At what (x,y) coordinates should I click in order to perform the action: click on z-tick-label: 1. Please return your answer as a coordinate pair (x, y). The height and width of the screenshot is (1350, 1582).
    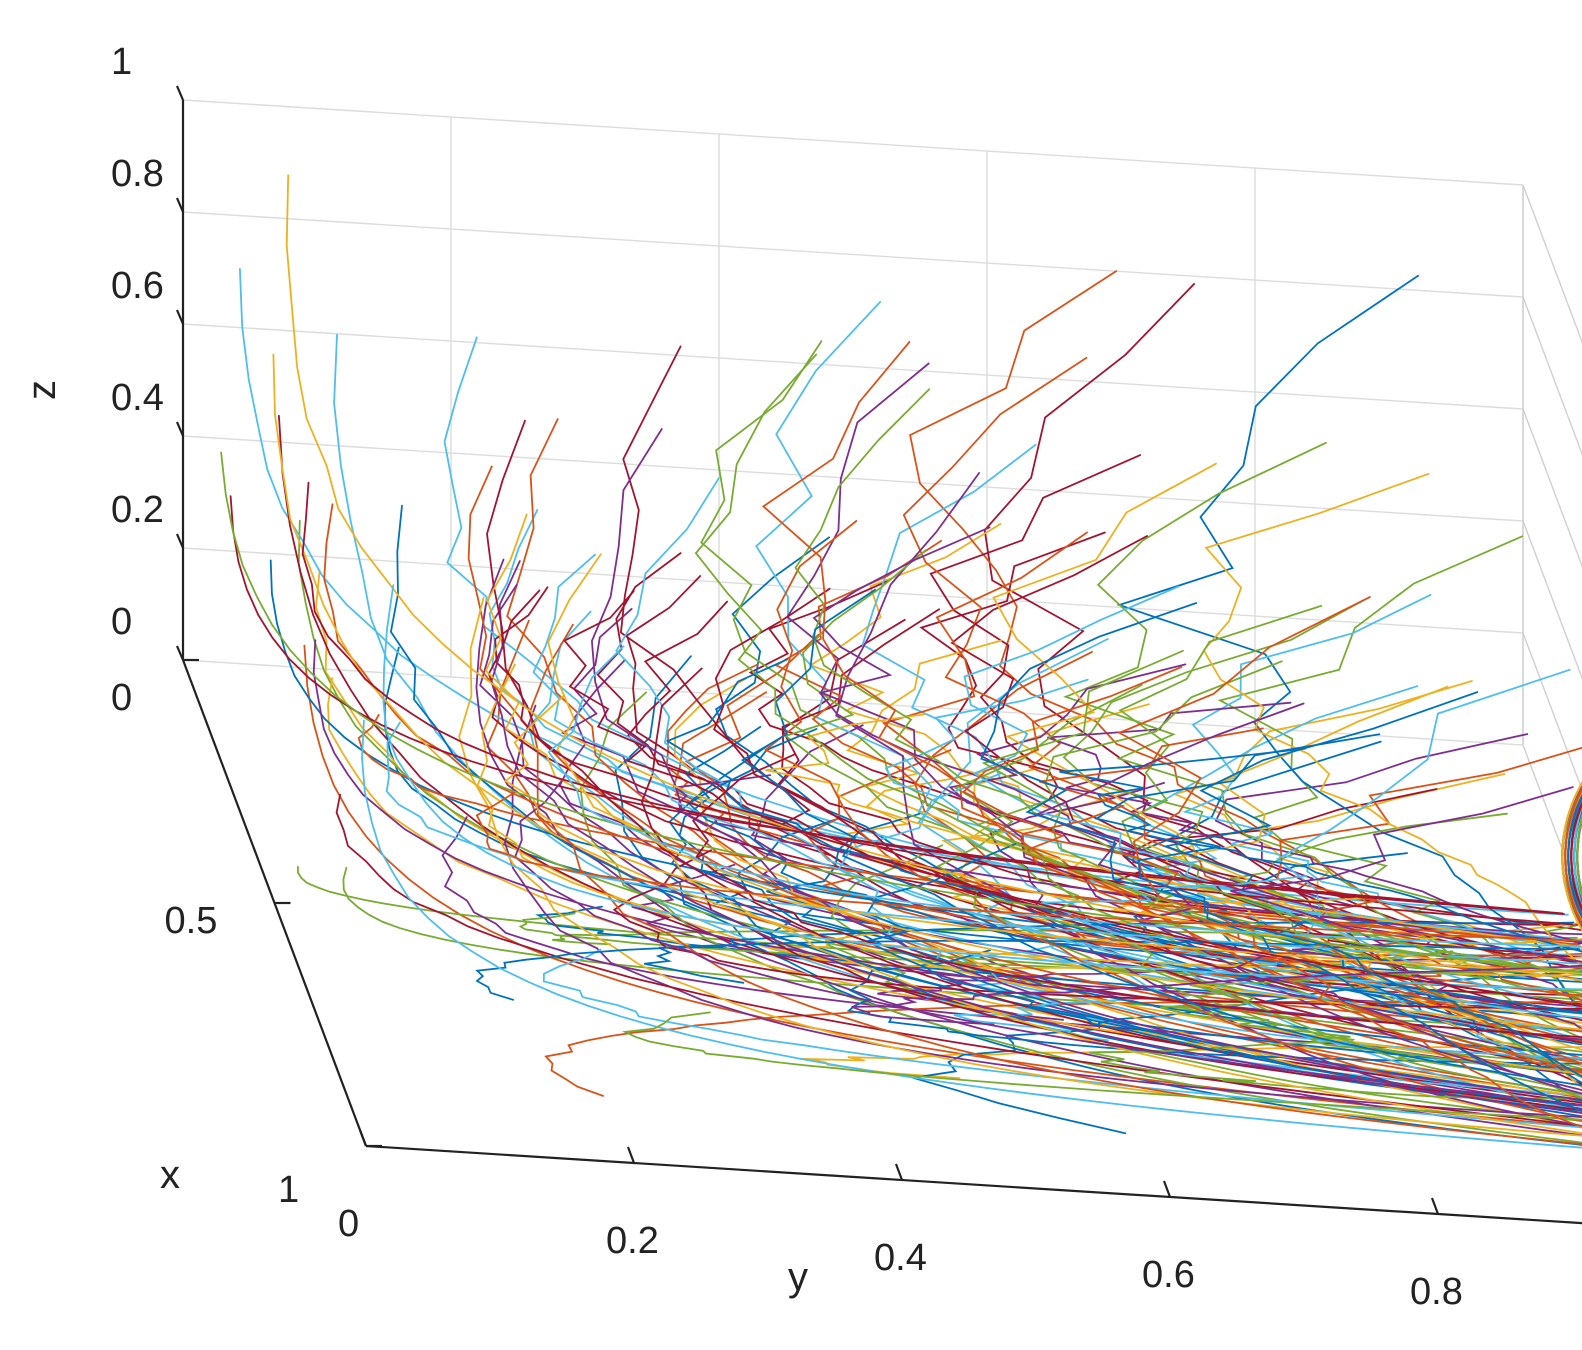
    Looking at the image, I should click on (121, 62).